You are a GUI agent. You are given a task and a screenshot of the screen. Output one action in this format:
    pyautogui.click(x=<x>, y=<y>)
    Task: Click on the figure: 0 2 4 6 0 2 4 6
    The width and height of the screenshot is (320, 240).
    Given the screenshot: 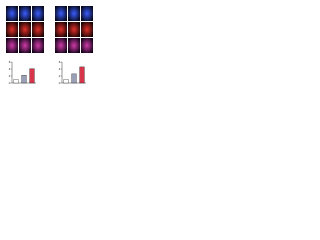 What is the action you would take?
    pyautogui.click(x=49, y=45)
    